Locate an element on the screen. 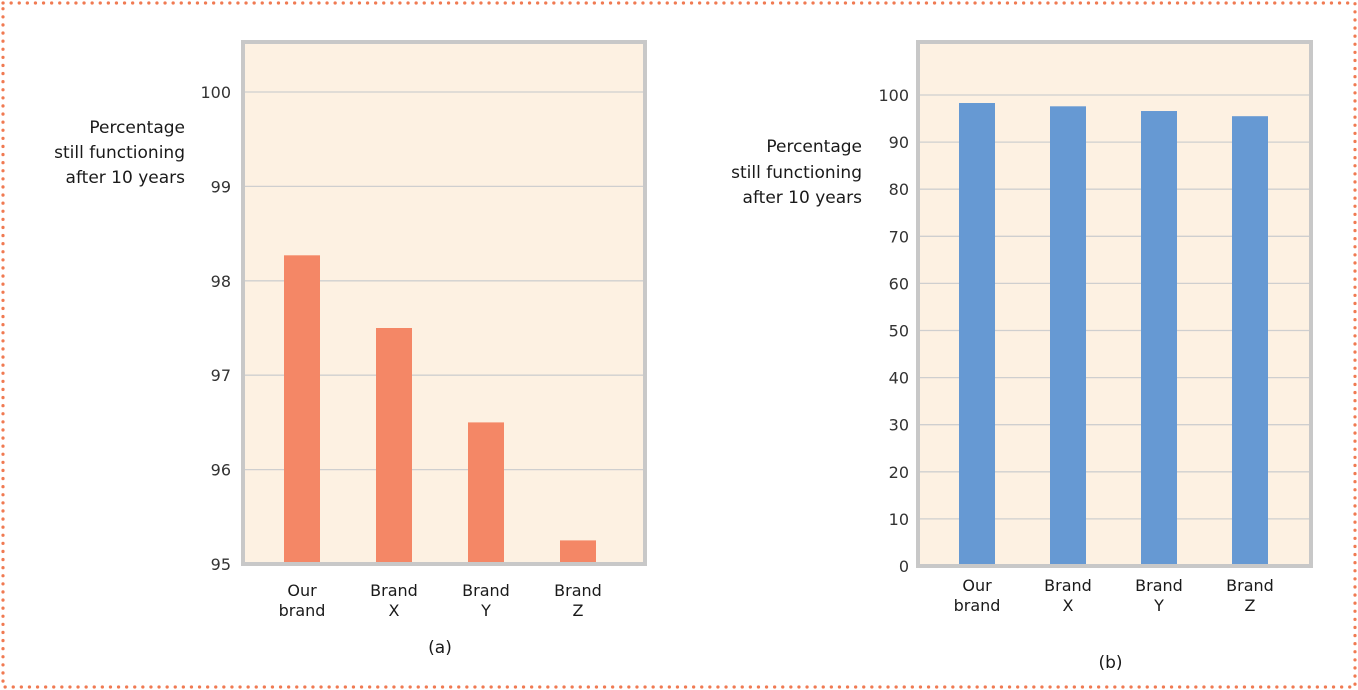 The height and width of the screenshot is (690, 1358). panel-label: (b) is located at coordinates (1110, 663).